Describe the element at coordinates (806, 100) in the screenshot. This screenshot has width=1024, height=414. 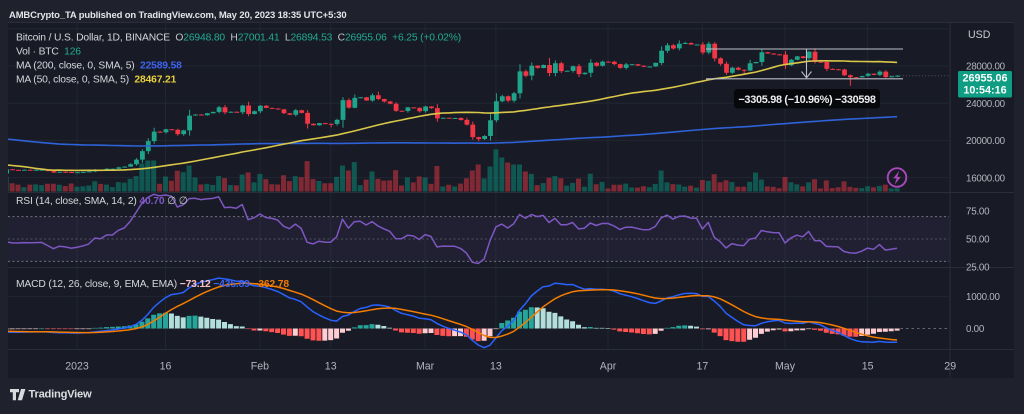
I see `svg-text: −3305.98 (−10.96%) −330598` at that location.